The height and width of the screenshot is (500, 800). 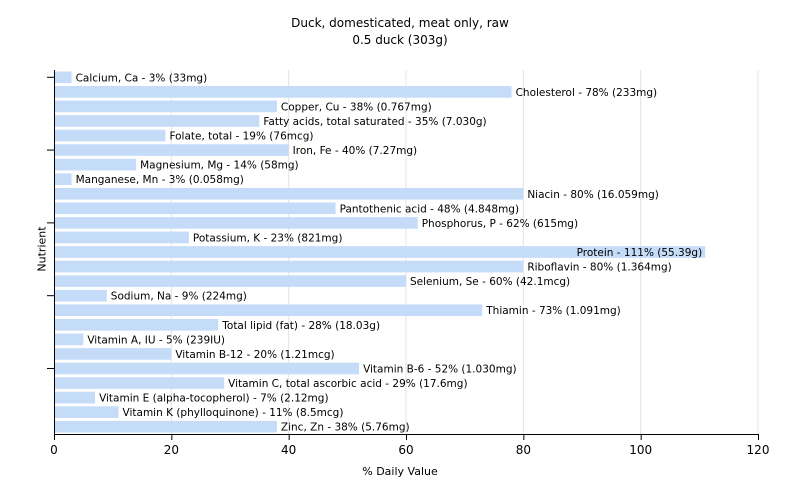 What do you see at coordinates (429, 209) in the screenshot?
I see `bar-label-9: Pantothenic acid - 48% (4.848mg)` at bounding box center [429, 209].